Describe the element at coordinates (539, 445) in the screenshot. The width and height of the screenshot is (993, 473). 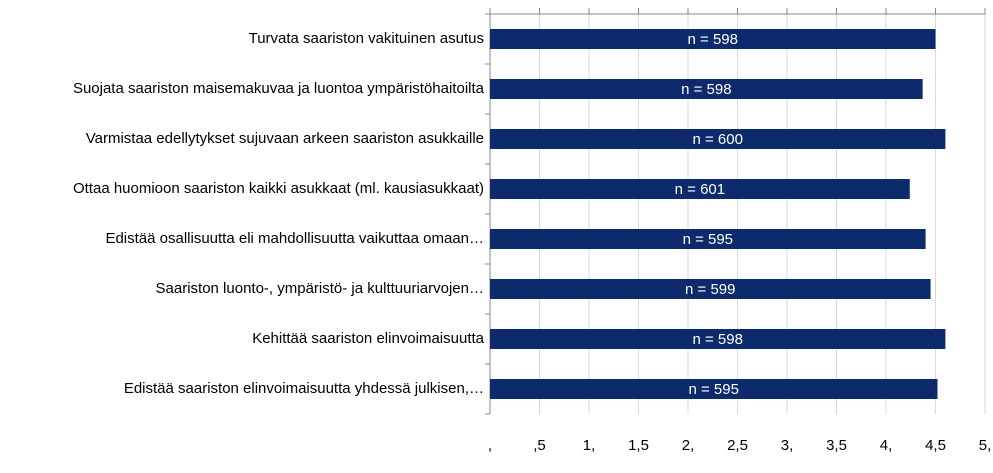
I see `x-tick-label: ,5` at that location.